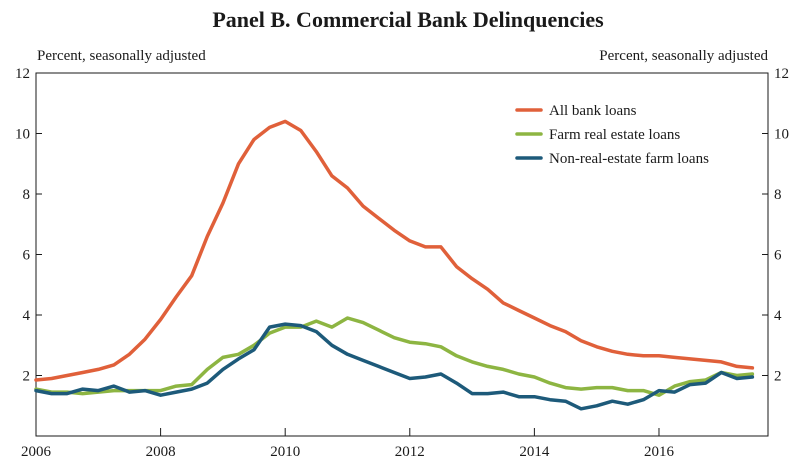  I want to click on x-tick-label: 2014, so click(534, 452).